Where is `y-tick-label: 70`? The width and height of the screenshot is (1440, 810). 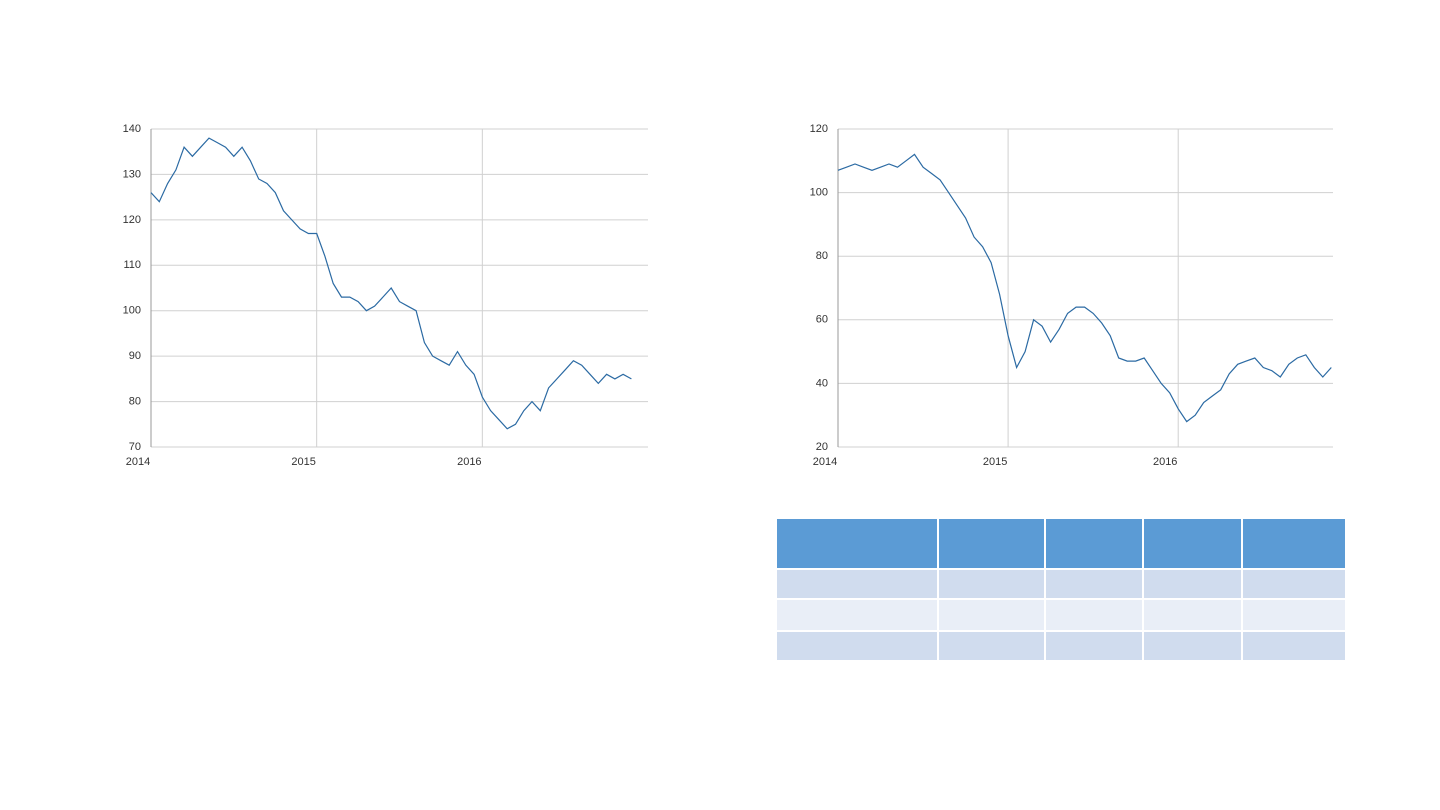
y-tick-label: 70 is located at coordinates (135, 447).